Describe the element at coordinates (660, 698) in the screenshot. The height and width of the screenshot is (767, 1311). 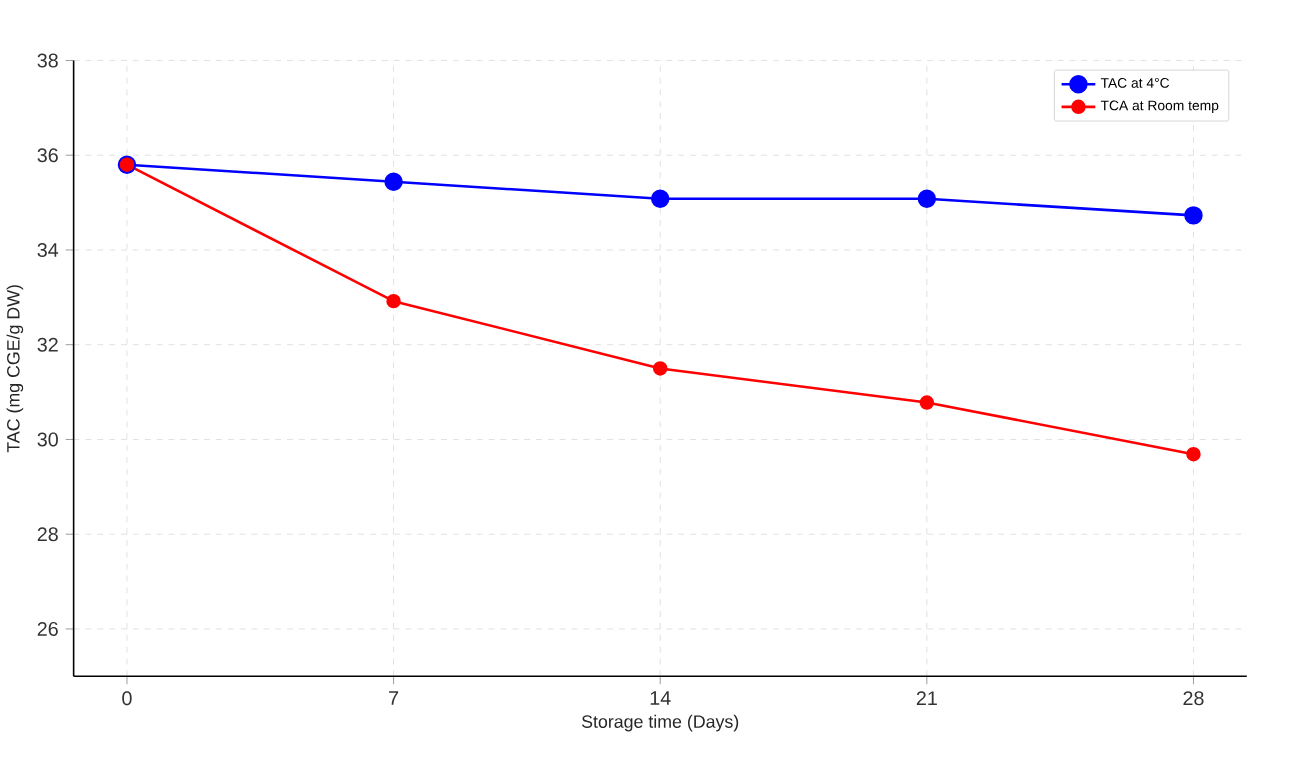
I see `x-tick-label: 14` at that location.